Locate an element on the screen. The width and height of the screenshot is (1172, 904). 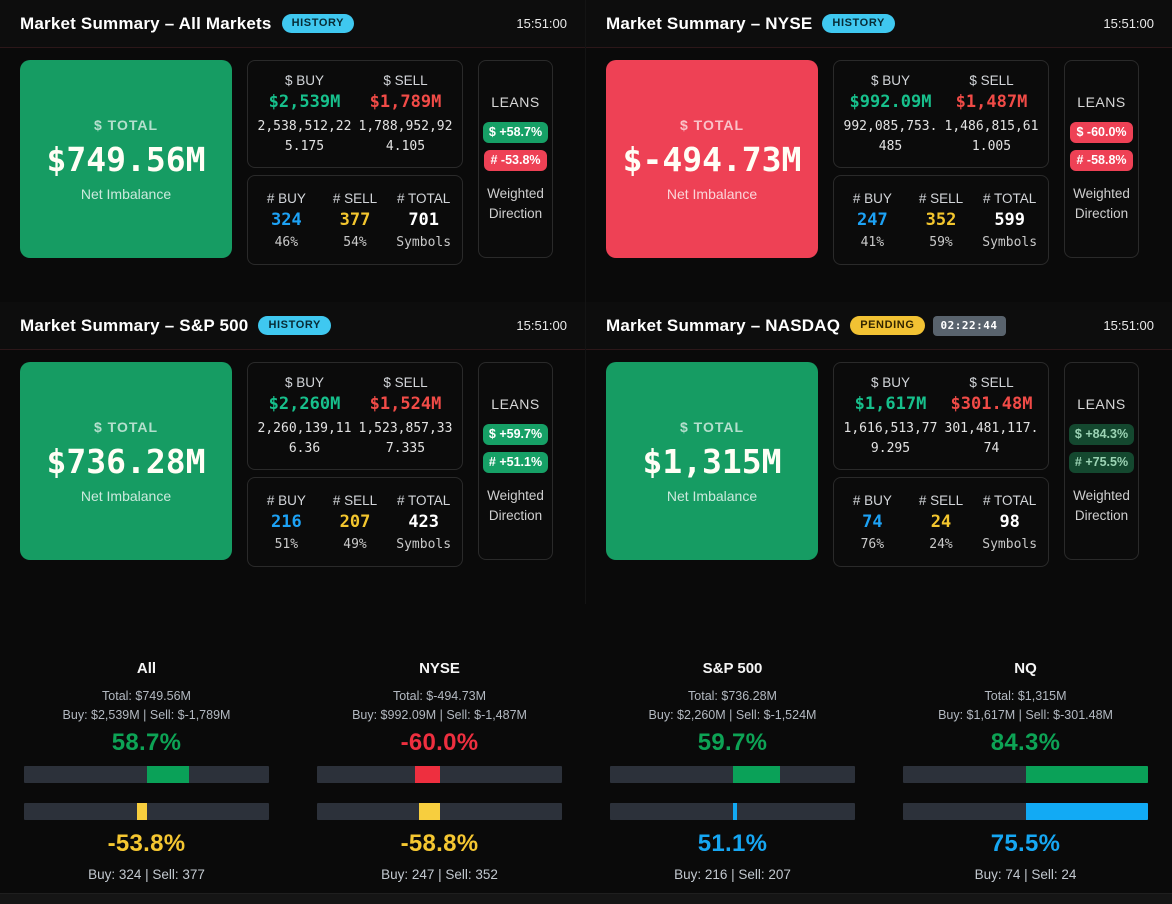
count-sell-cell: # SELL 207 49% is located at coordinates (355, 522).